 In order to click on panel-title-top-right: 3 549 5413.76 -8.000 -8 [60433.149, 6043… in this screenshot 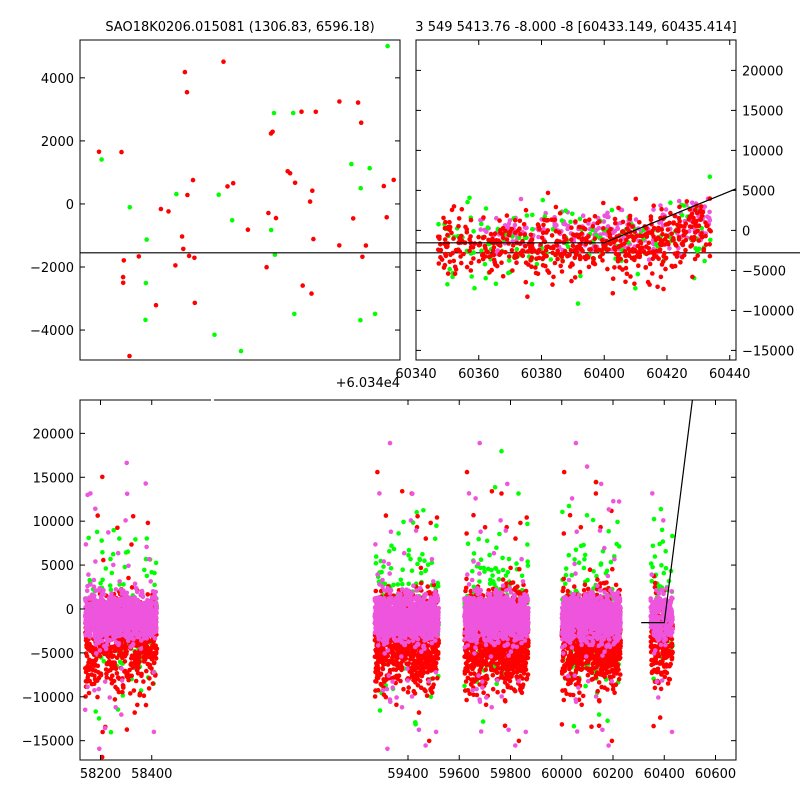, I will do `click(575, 27)`.